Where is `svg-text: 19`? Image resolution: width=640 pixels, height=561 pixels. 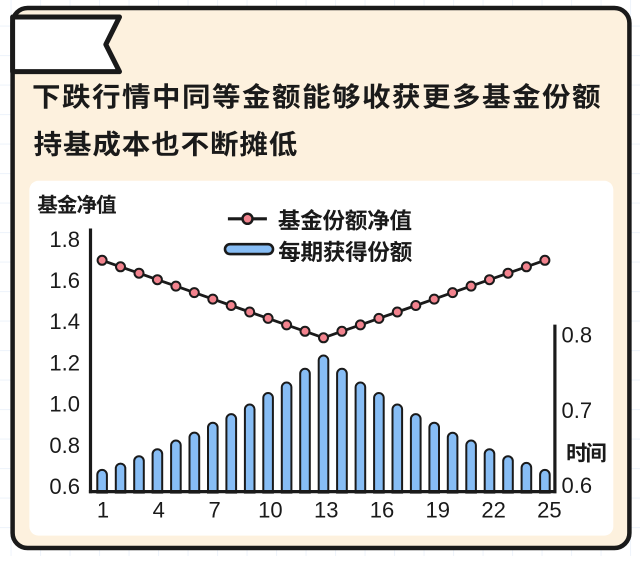
svg-text: 19 is located at coordinates (438, 510).